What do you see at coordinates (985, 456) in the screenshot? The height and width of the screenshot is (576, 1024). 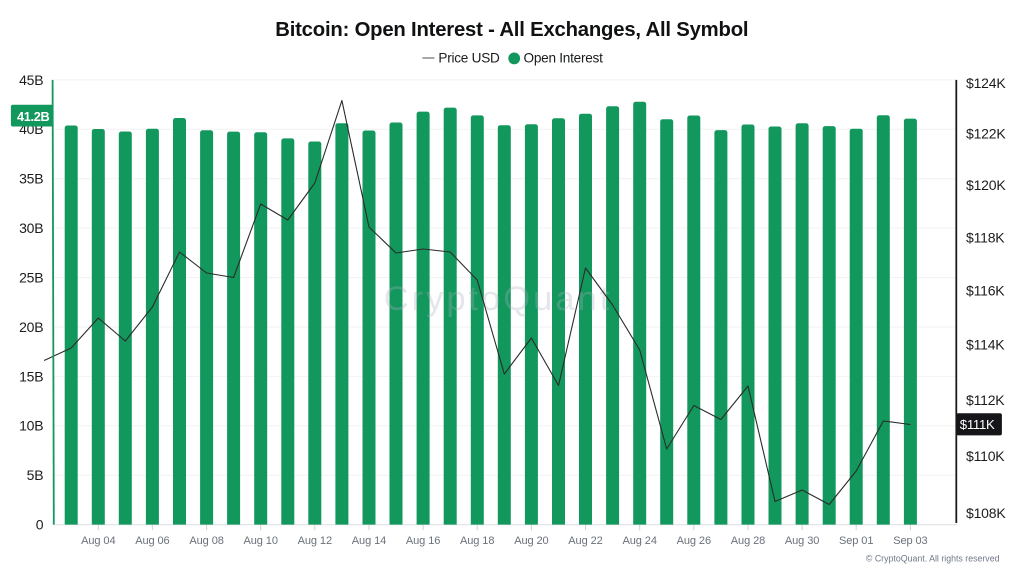 I see `svg-text: $110K` at bounding box center [985, 456].